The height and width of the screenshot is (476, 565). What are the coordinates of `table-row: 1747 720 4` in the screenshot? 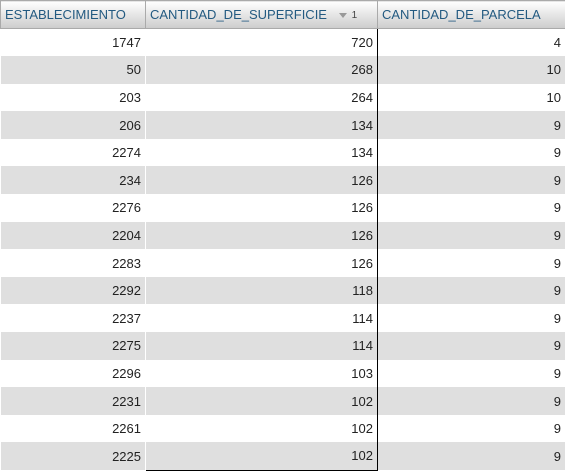 It's located at (282, 42).